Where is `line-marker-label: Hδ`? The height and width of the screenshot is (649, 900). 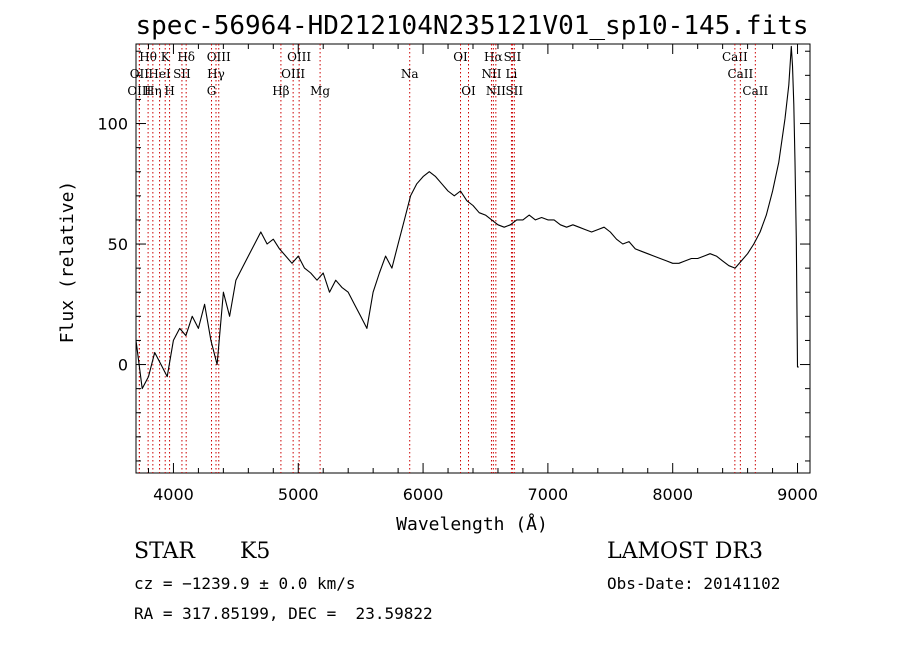
line-marker-label: Hδ is located at coordinates (186, 57).